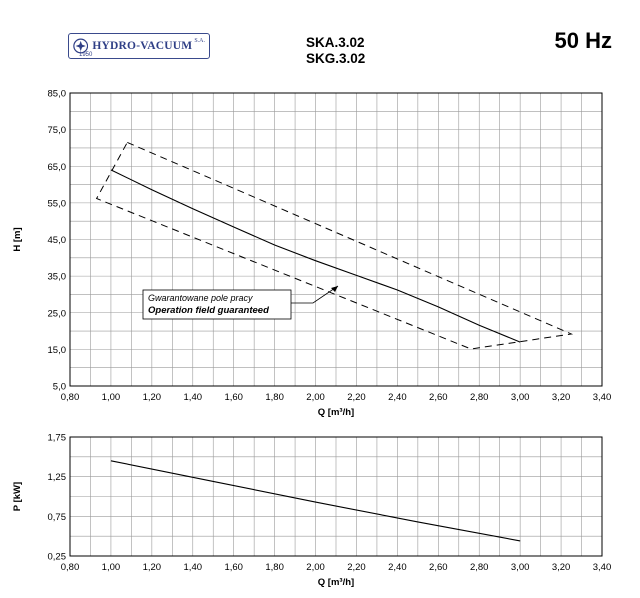 This screenshot has width=640, height=598. I want to click on power-x-tick-label: 3,40, so click(602, 567).